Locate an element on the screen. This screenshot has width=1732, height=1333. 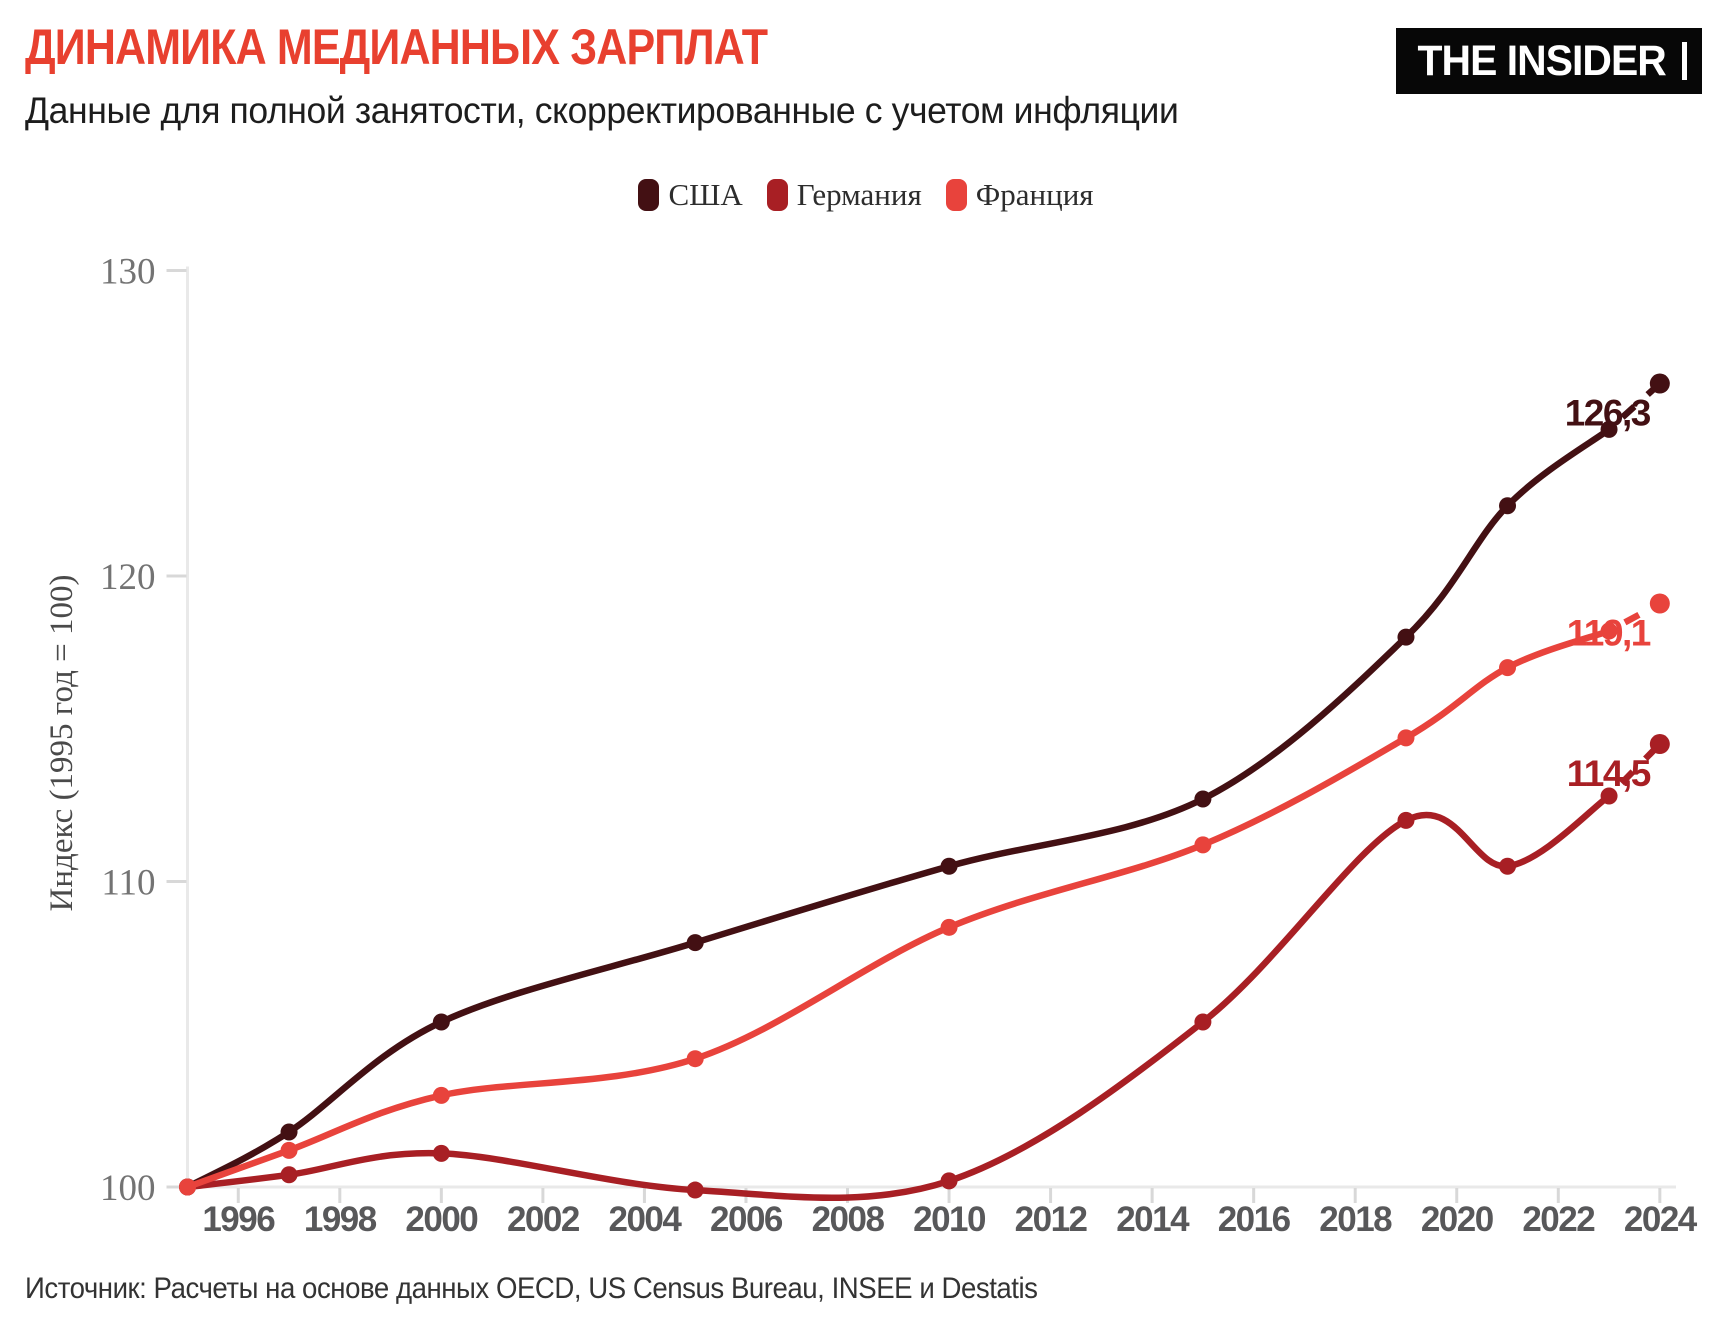
x-tick-label: 2018 is located at coordinates (1355, 1219).